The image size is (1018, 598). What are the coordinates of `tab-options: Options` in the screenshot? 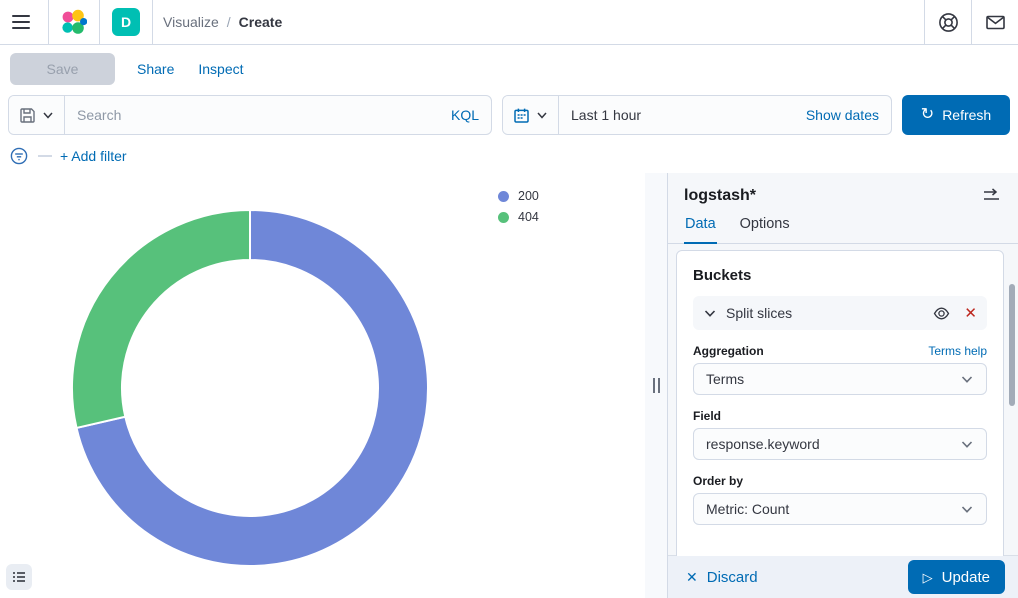 It's located at (765, 229).